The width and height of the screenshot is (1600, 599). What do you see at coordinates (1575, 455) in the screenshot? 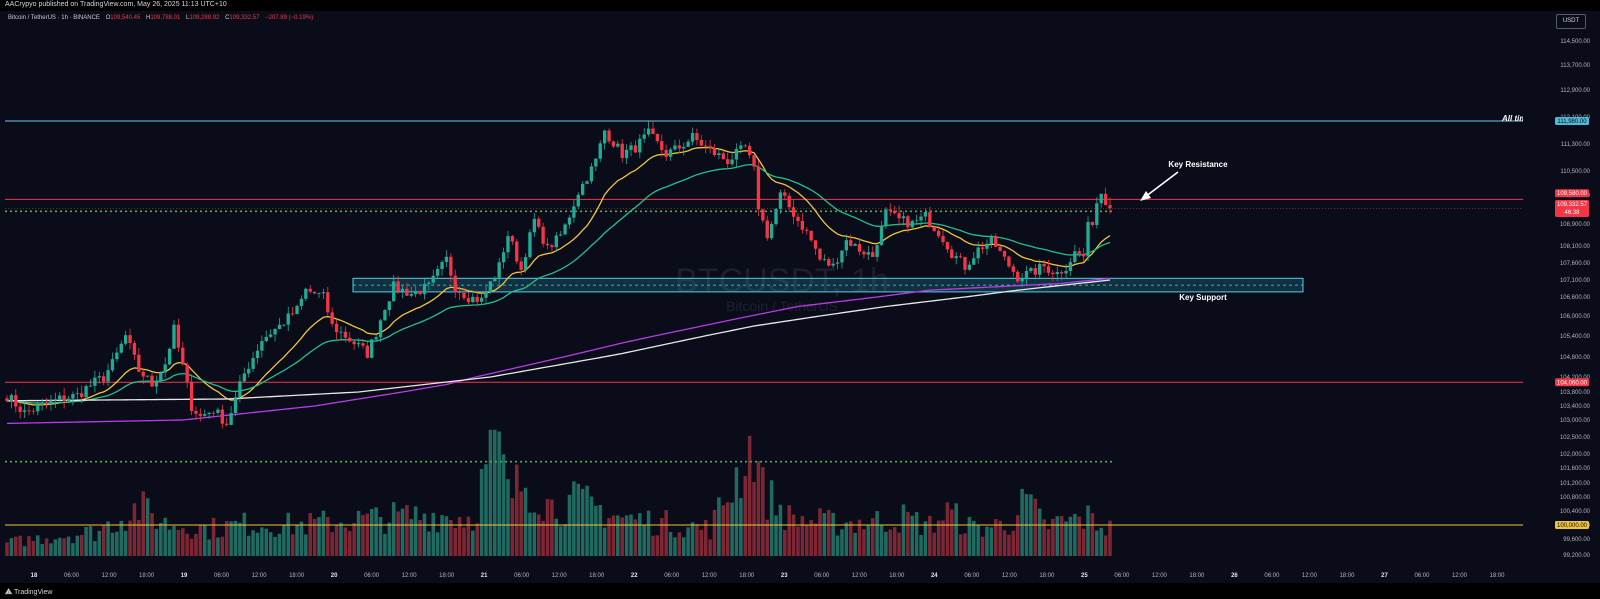
I see `y-tick-label: 102,000.00` at bounding box center [1575, 455].